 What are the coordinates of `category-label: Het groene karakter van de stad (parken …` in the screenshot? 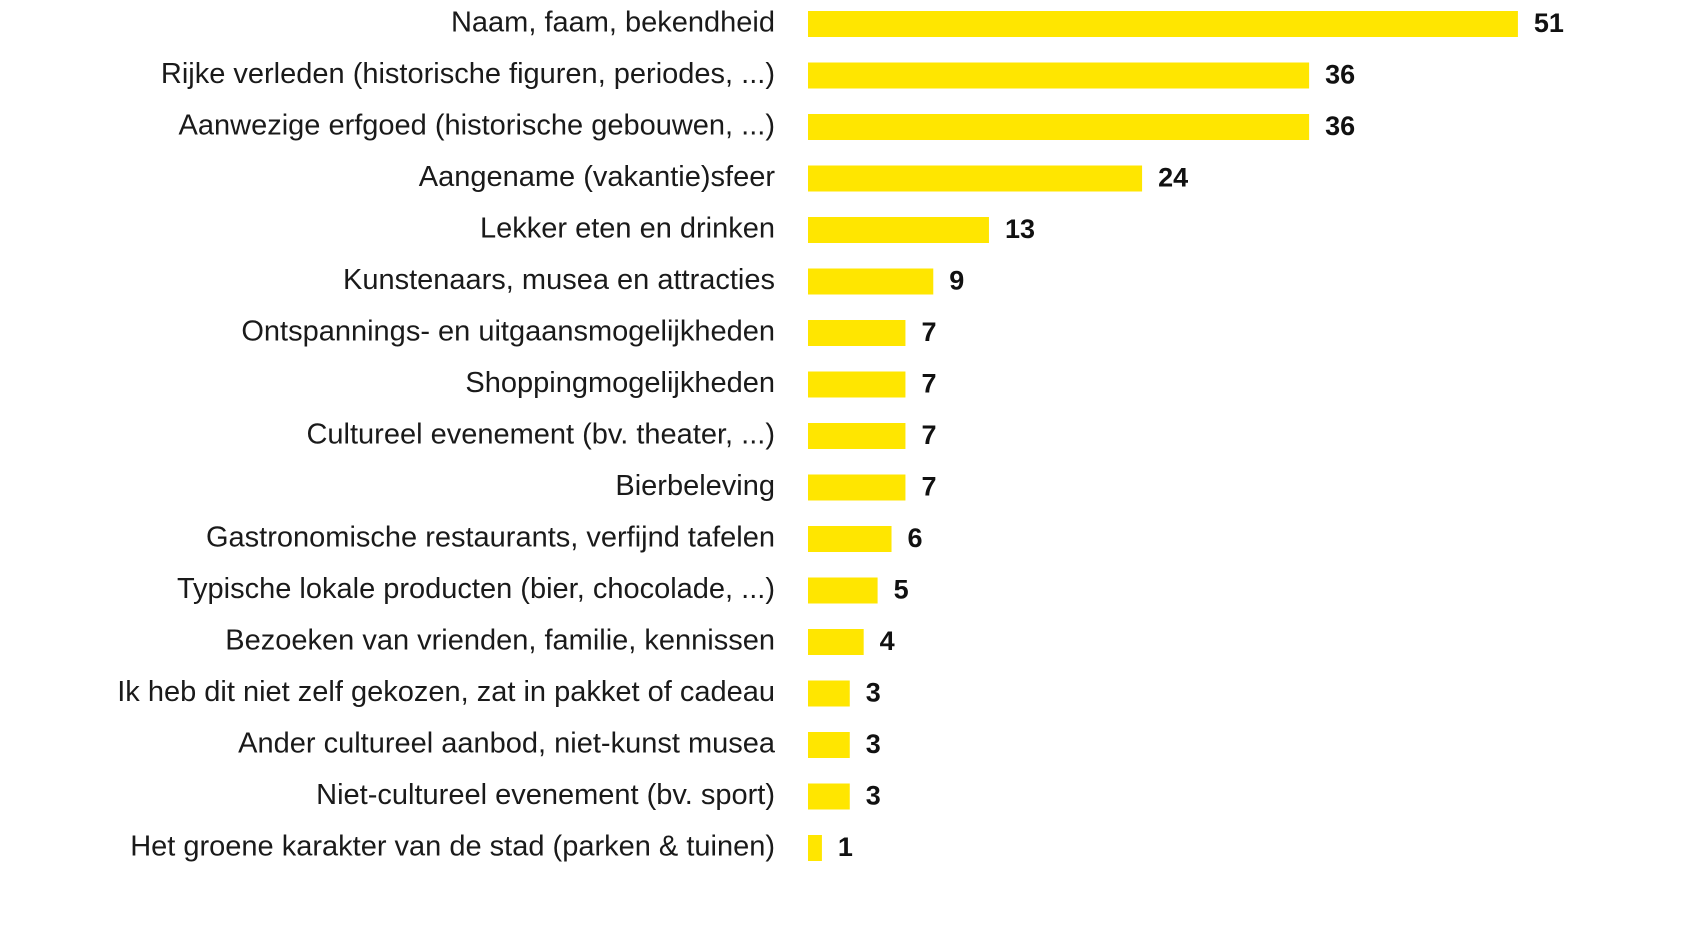 It's located at (452, 847).